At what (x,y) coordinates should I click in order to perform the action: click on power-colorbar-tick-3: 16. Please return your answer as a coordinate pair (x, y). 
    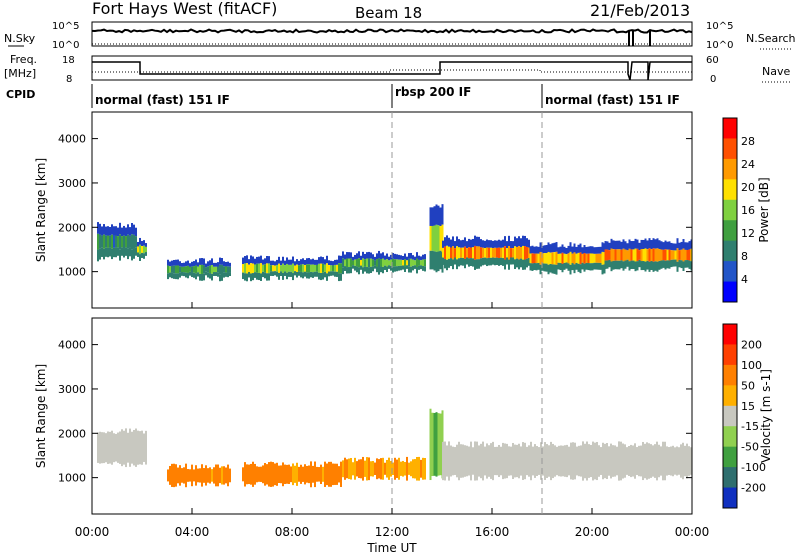
    Looking at the image, I should click on (748, 210).